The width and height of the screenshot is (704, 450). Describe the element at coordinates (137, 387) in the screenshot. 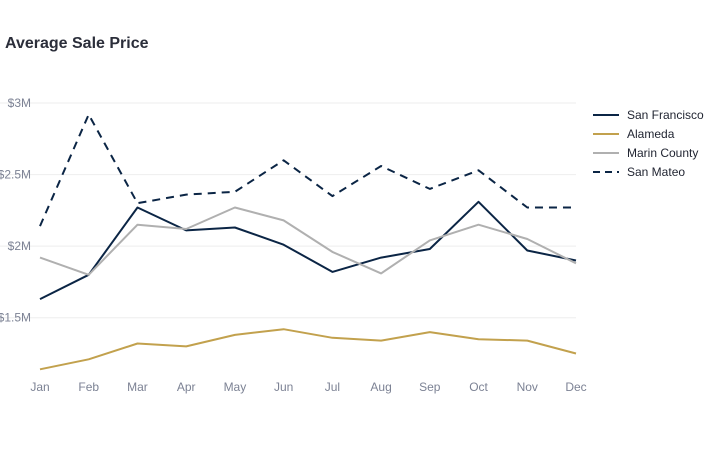

I see `x-tick-label: Mar` at that location.